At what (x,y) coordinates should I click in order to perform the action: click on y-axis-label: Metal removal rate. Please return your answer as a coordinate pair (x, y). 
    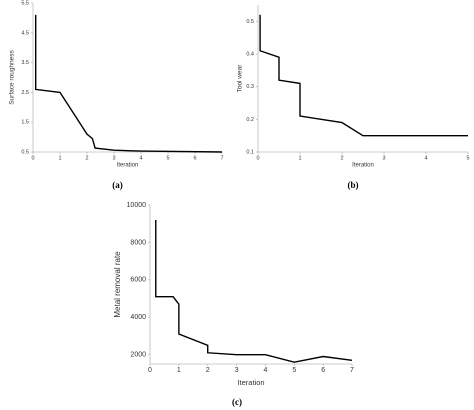
    Looking at the image, I should click on (117, 284).